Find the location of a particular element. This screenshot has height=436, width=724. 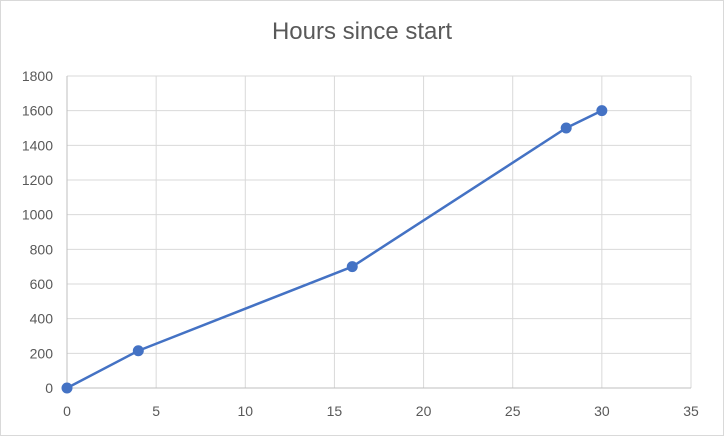

y-tick-label: 1200 is located at coordinates (37, 180).